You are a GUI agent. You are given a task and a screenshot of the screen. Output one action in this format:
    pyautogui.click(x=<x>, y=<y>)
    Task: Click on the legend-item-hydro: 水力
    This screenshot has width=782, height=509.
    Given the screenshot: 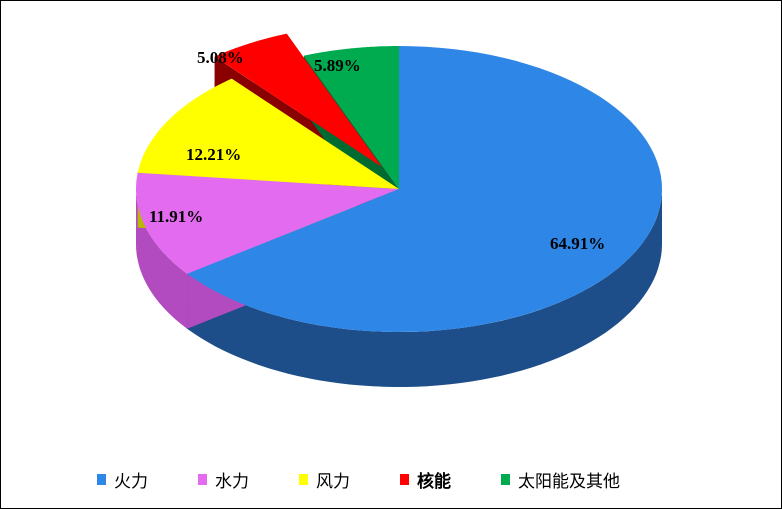 What is the action you would take?
    pyautogui.click(x=223, y=479)
    